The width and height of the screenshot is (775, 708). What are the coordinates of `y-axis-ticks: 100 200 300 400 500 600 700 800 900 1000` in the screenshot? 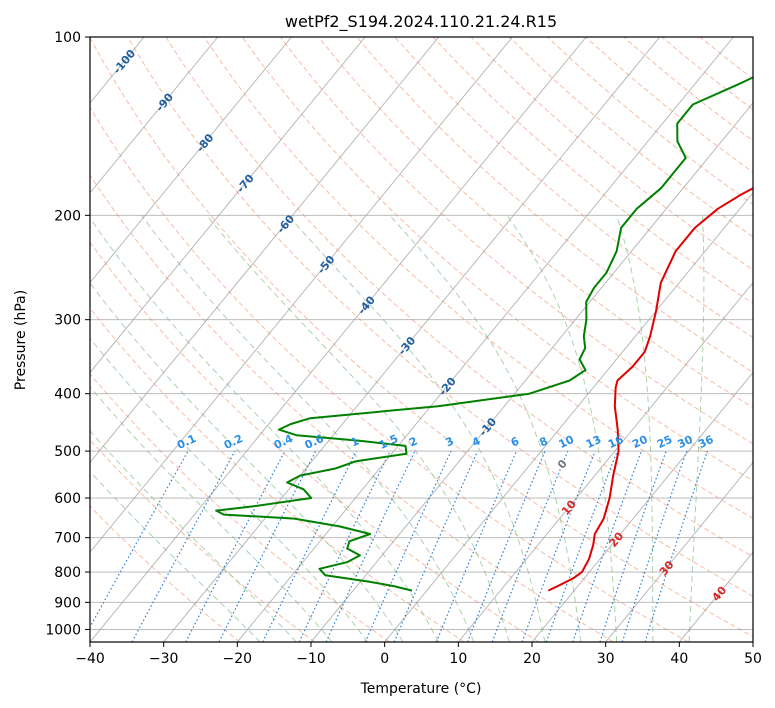 It's located at (67, 334).